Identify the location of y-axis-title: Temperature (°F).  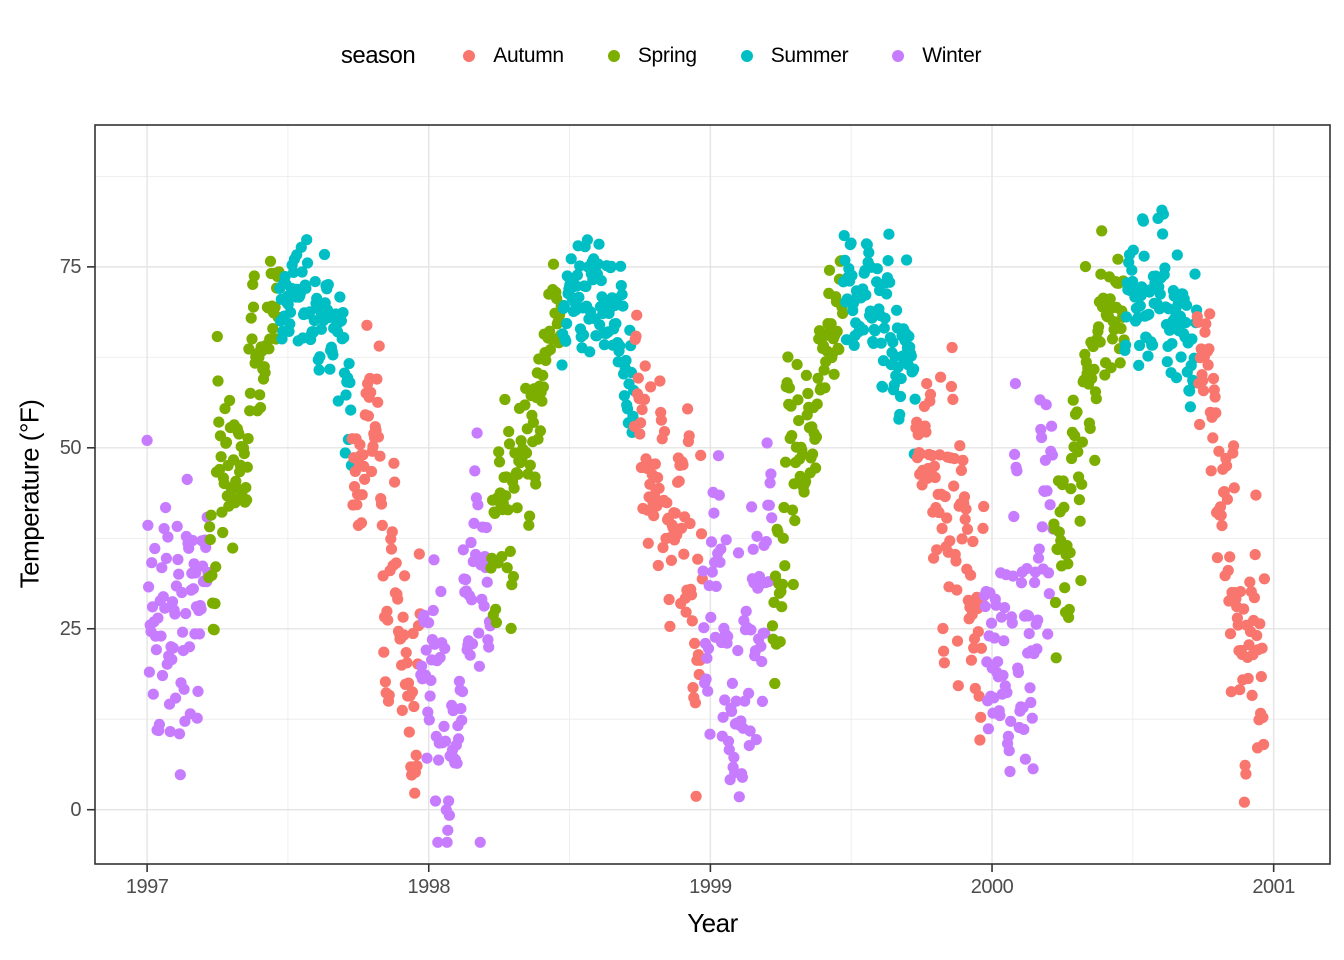
(29, 494).